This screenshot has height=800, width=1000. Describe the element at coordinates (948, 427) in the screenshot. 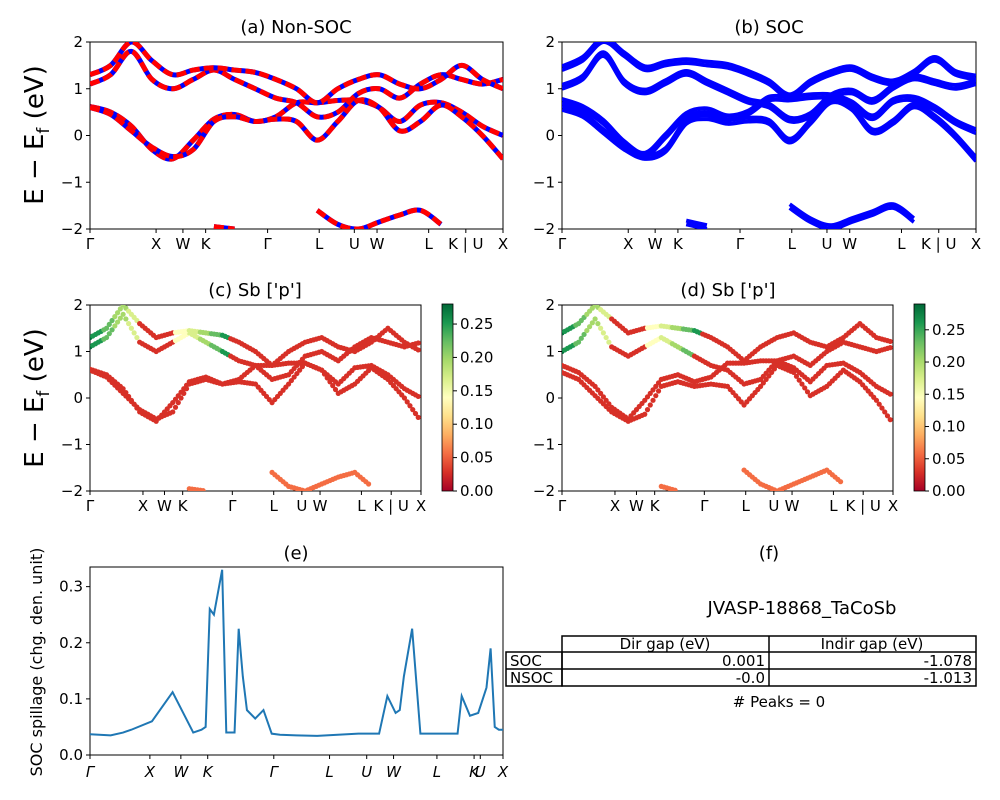

I see `colorbar-d-tick-label: 0.10` at that location.